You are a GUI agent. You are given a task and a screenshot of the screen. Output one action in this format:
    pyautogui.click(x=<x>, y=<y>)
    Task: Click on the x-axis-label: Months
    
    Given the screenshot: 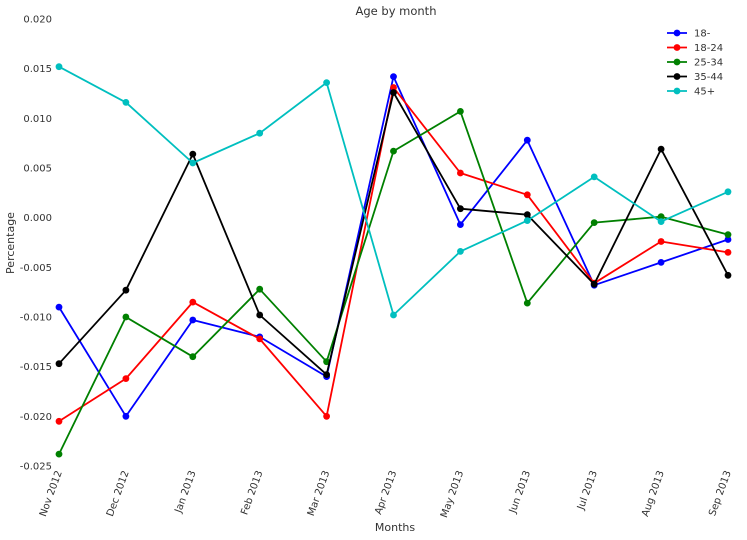 What is the action you would take?
    pyautogui.click(x=395, y=527)
    